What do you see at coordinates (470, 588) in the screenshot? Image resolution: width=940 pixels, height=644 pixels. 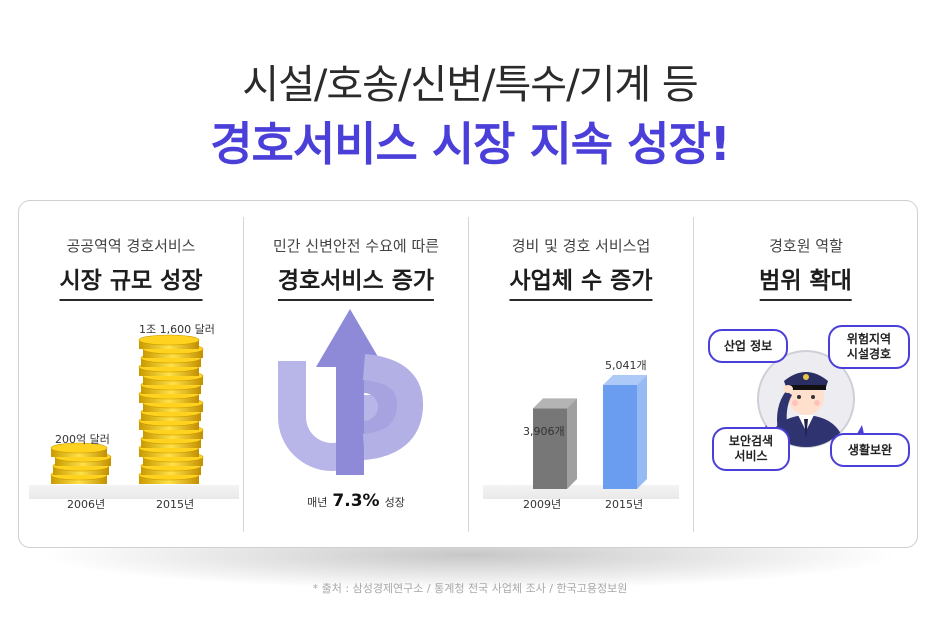 I see `source-note: * 출처 : 삼성경제연구소 / 통계청 전국 사업체 조사 / 한국고용정보원` at bounding box center [470, 588].